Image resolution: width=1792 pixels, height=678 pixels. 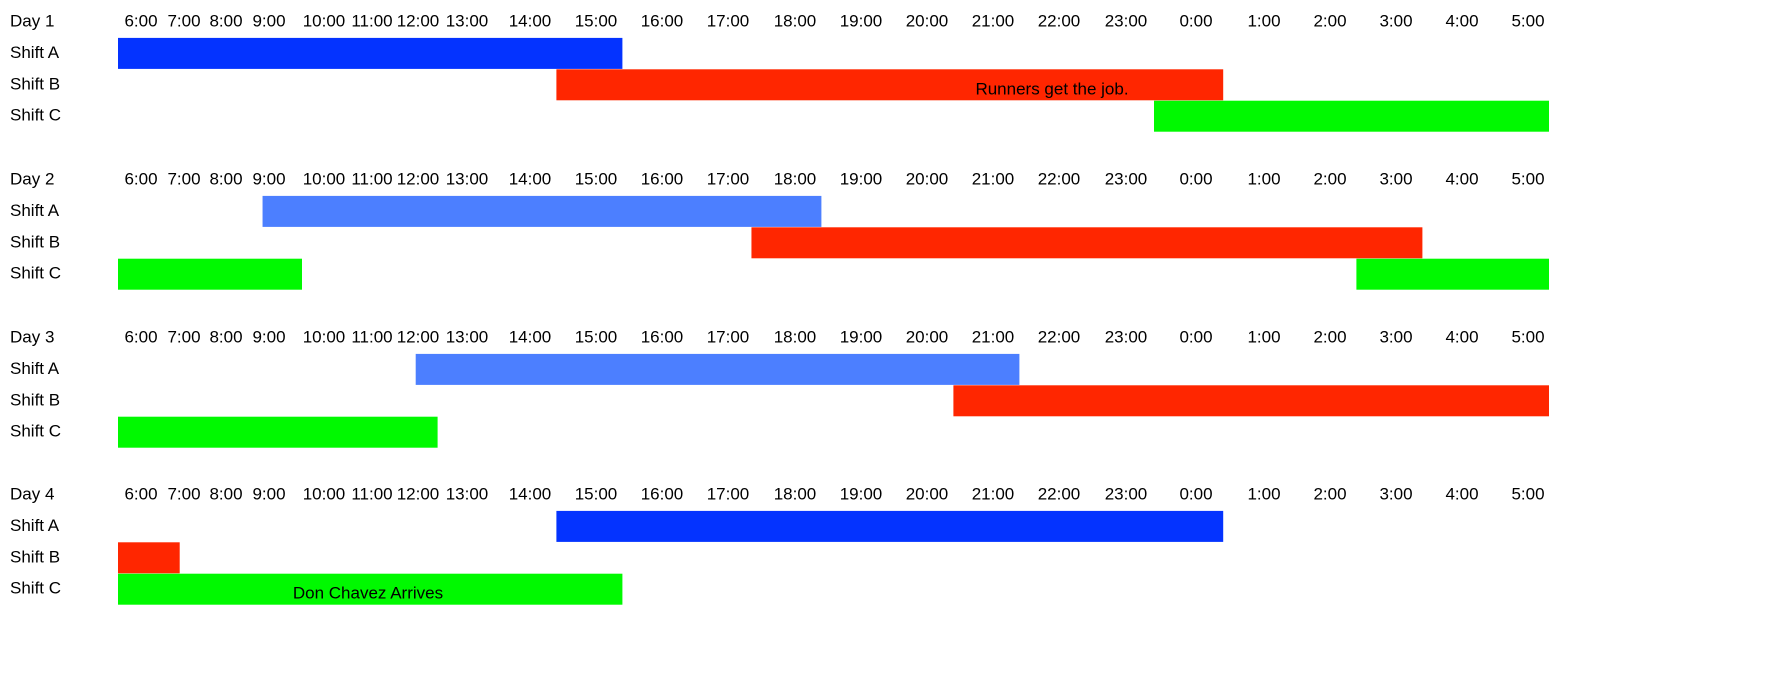 I want to click on bar-annotation: Runners get the job., so click(x=1051, y=88).